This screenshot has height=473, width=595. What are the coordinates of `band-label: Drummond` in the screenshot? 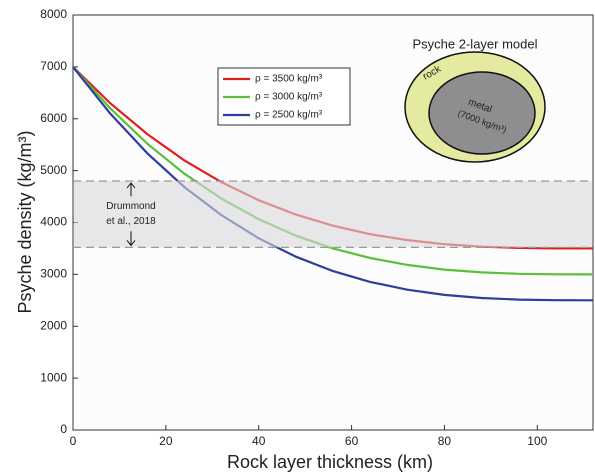 It's located at (130, 206).